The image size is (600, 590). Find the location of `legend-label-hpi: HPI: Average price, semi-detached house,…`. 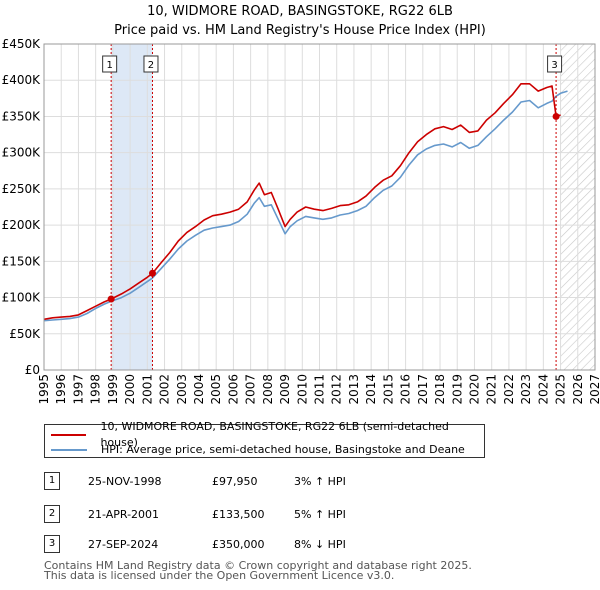

legend-label-hpi: HPI: Average price, semi-detached house,… is located at coordinates (283, 449).